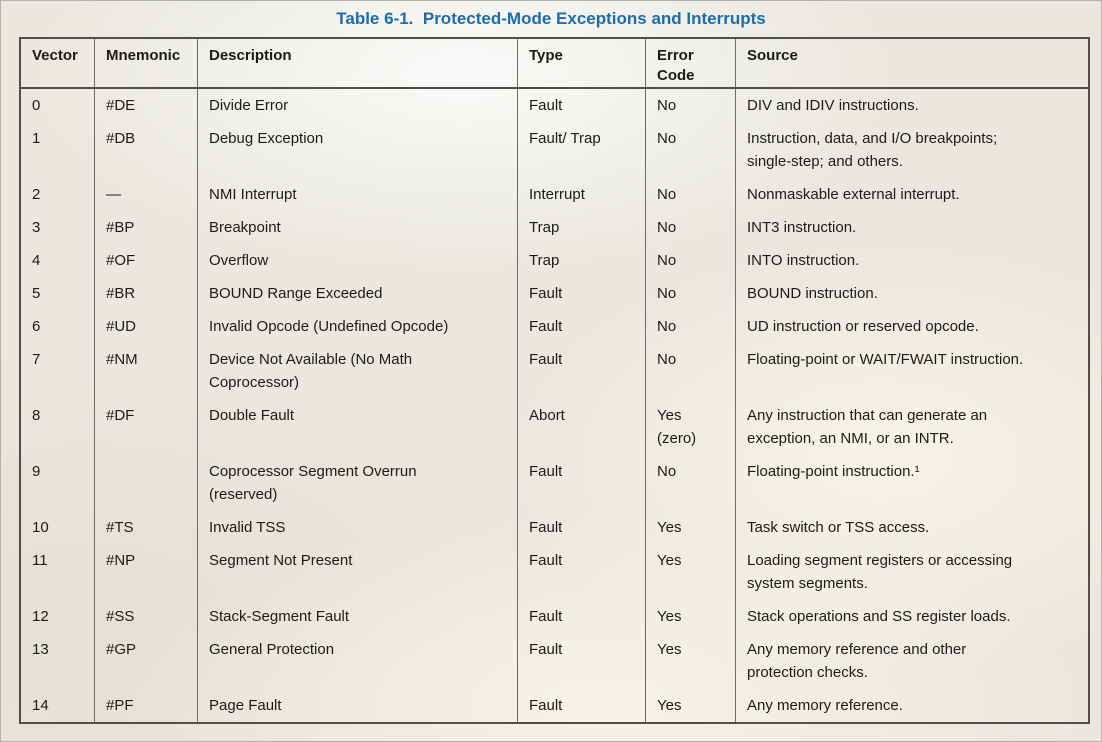  I want to click on cell-source: Floating-point instruction.¹, so click(833, 471).